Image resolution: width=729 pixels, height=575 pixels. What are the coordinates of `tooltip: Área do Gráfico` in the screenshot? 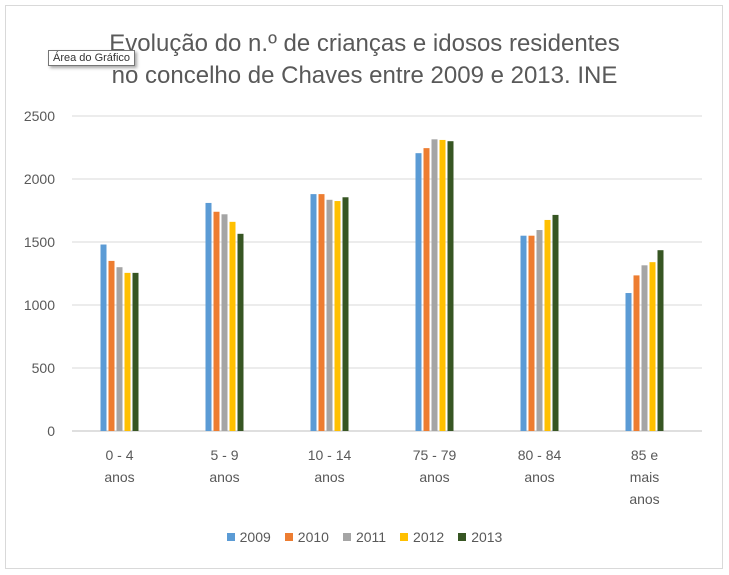 It's located at (92, 58).